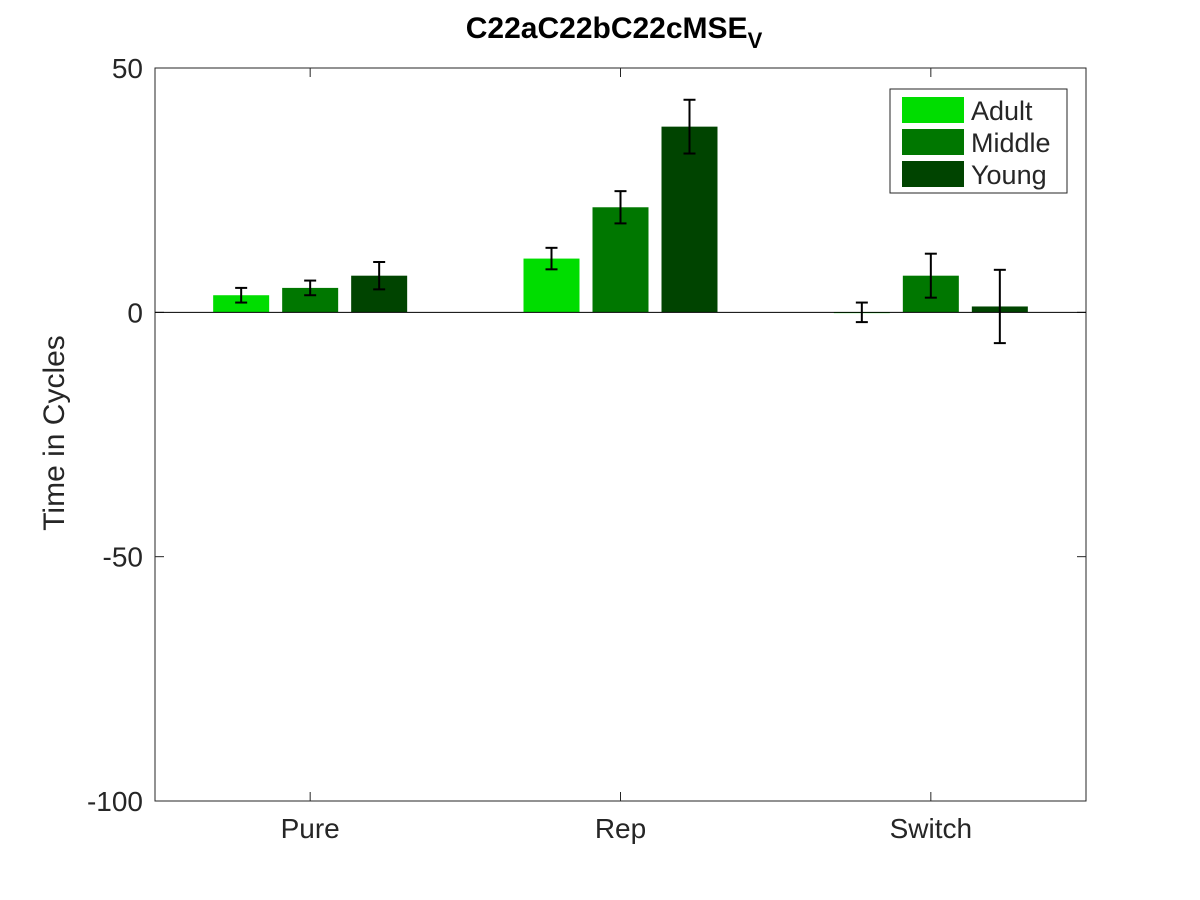  What do you see at coordinates (620, 828) in the screenshot?
I see `x-tick-label: Rep` at bounding box center [620, 828].